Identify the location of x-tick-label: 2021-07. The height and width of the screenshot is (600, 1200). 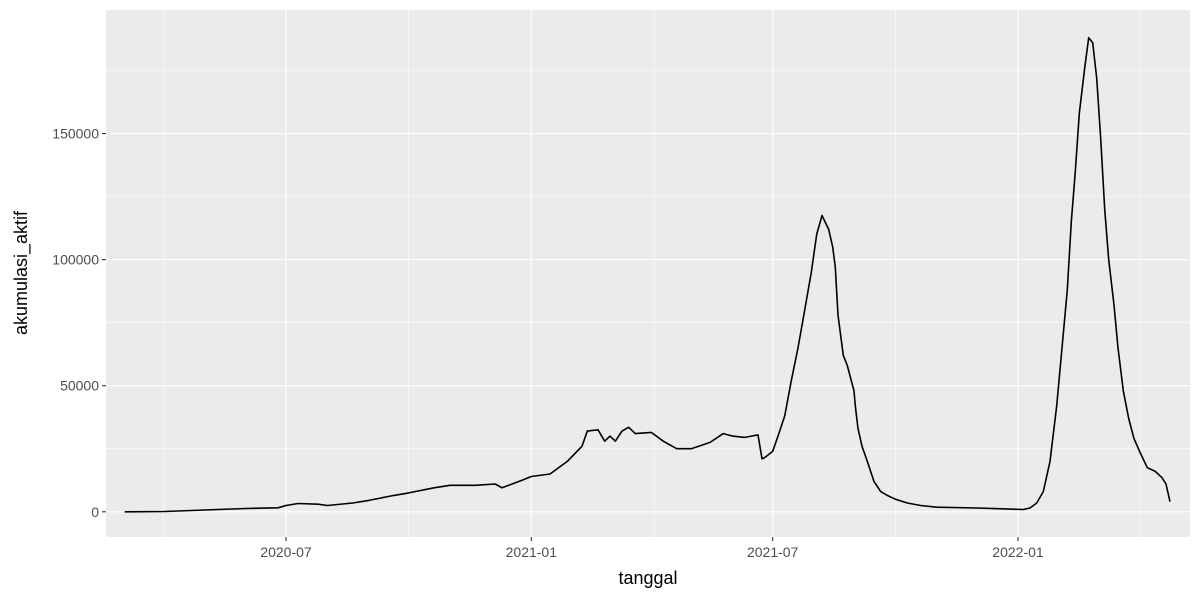
(773, 552).